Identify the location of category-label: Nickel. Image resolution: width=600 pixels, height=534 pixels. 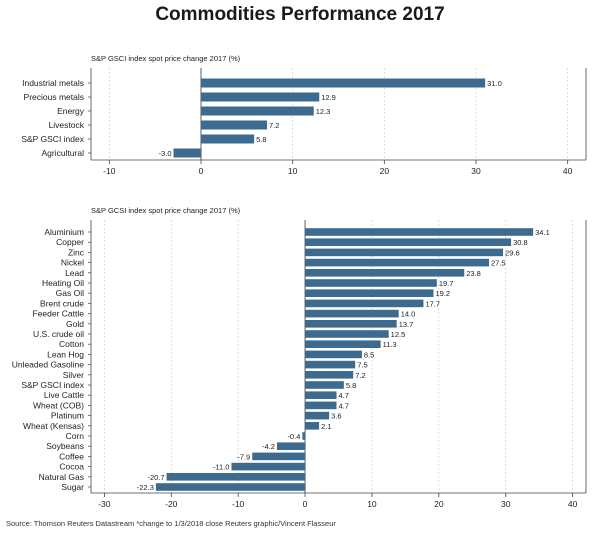
(72, 263).